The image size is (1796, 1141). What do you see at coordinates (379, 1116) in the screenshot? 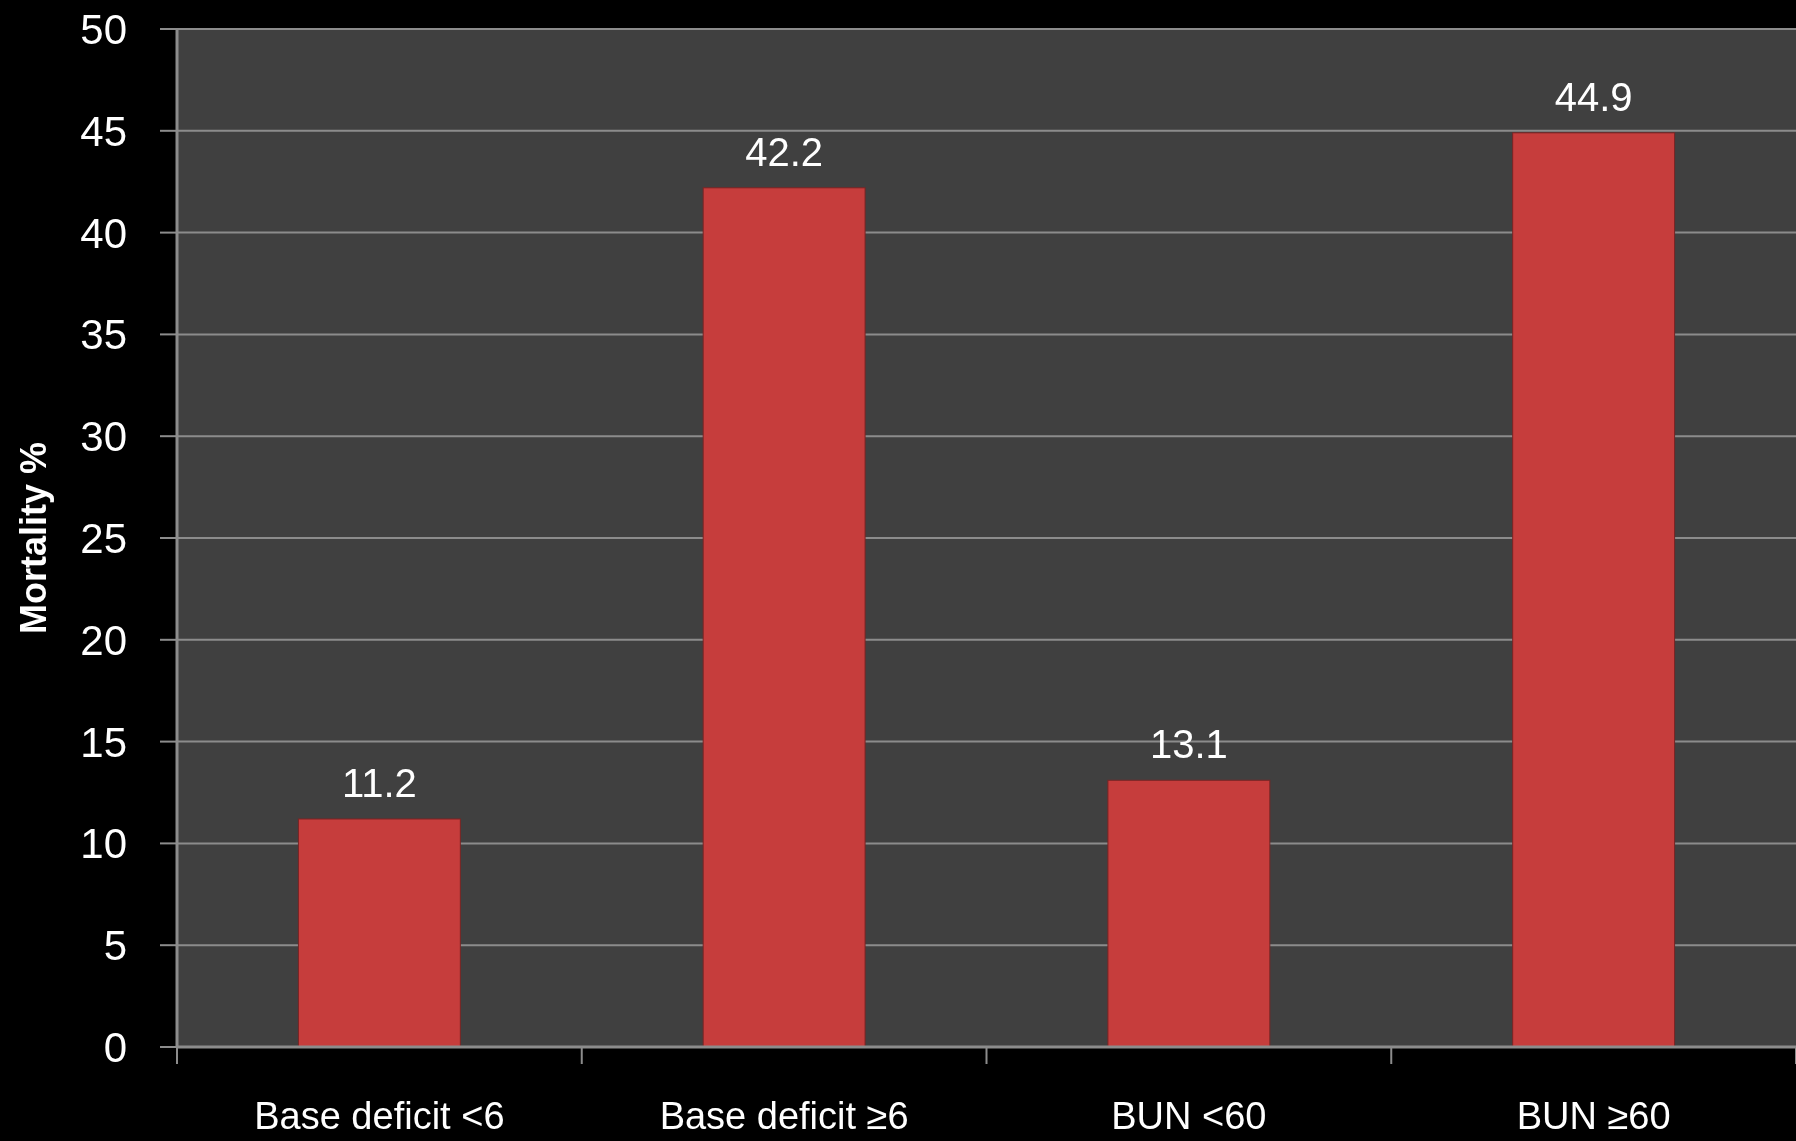
I see `x-tick-label: Base deficit <6` at bounding box center [379, 1116].